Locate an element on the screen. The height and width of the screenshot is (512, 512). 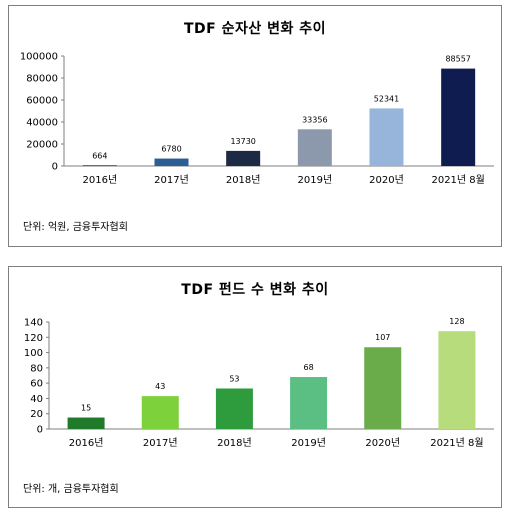
bar-value-label: 52341 is located at coordinates (386, 98).